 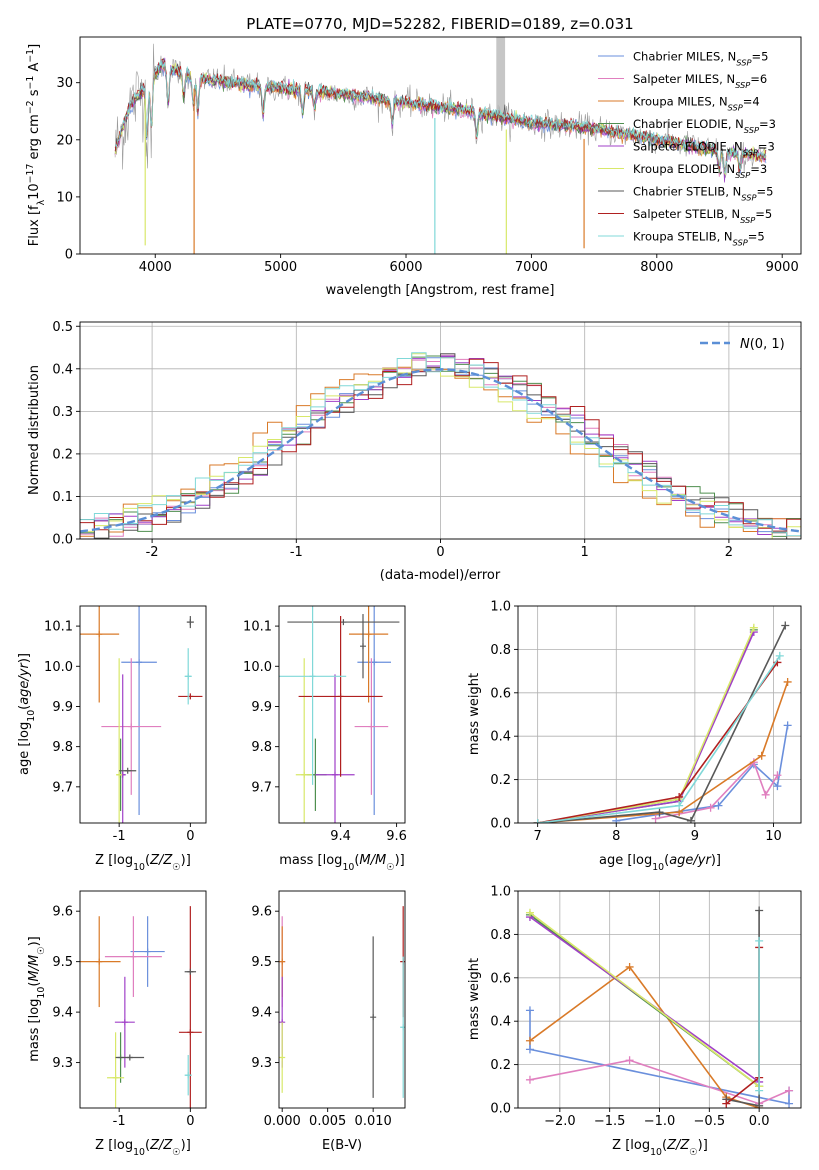 I want to click on panel-mass_vs_EBV: 0.000 0.005 0.010 9.3 9.4 9.5 9.6 E(B-V), so click(x=328, y=1021).